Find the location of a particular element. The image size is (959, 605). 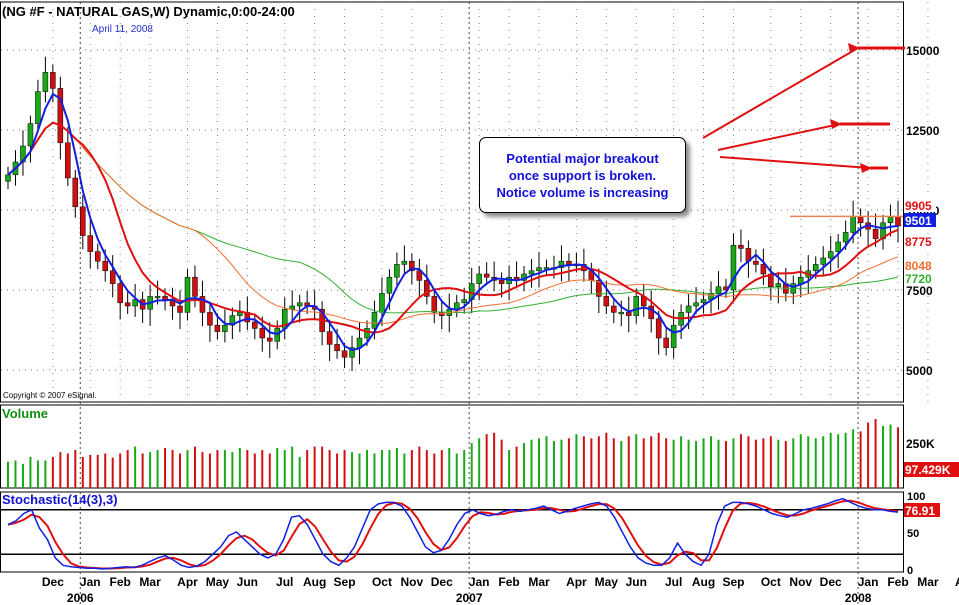

stochastic-tick-label: 100 is located at coordinates (916, 497).